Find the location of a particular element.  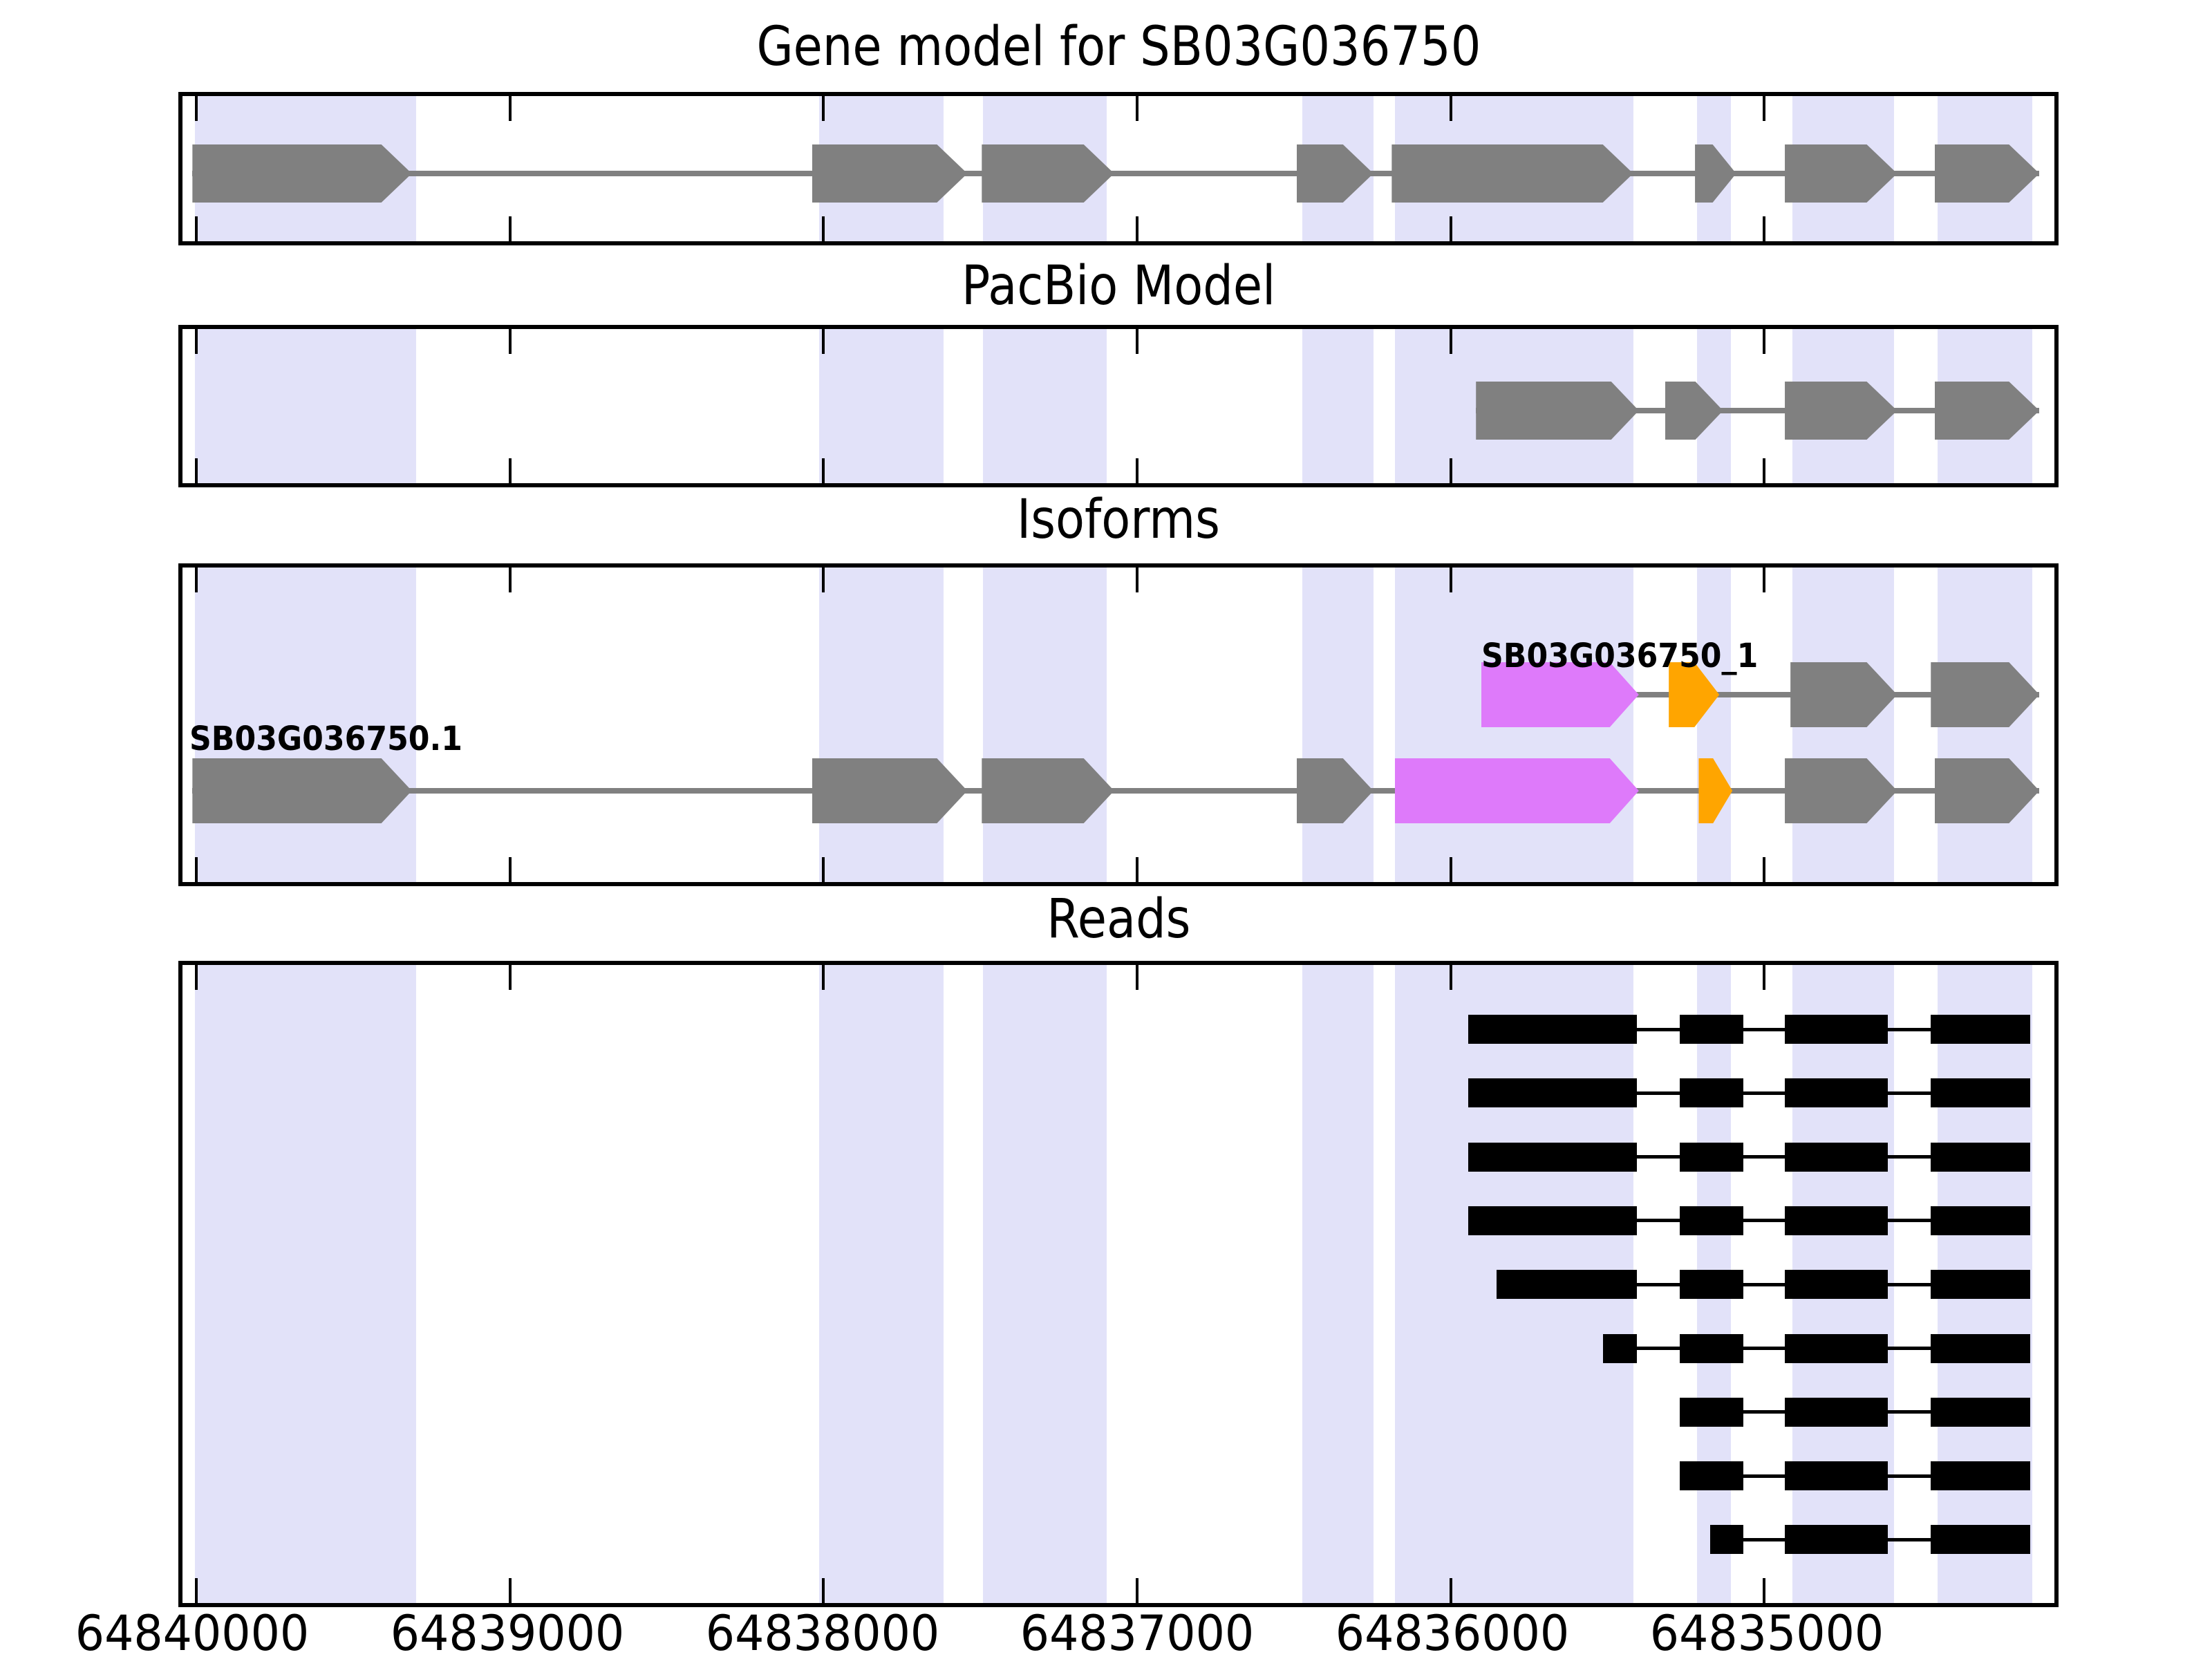

figure-title-text: Gene model for SB03G036750 is located at coordinates (1118, 47).